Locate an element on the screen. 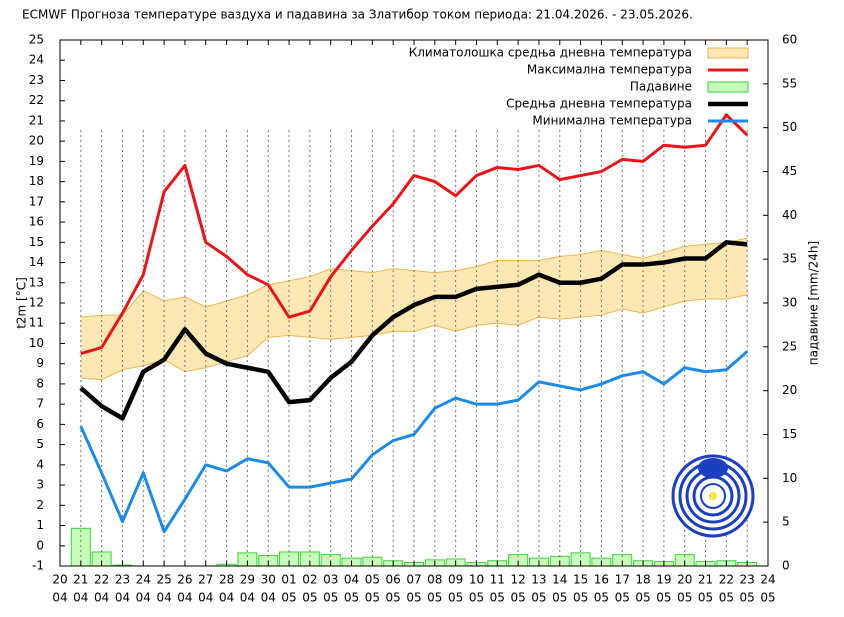 This screenshot has width=844, height=617. x-tick-label: 07 is located at coordinates (413, 580).